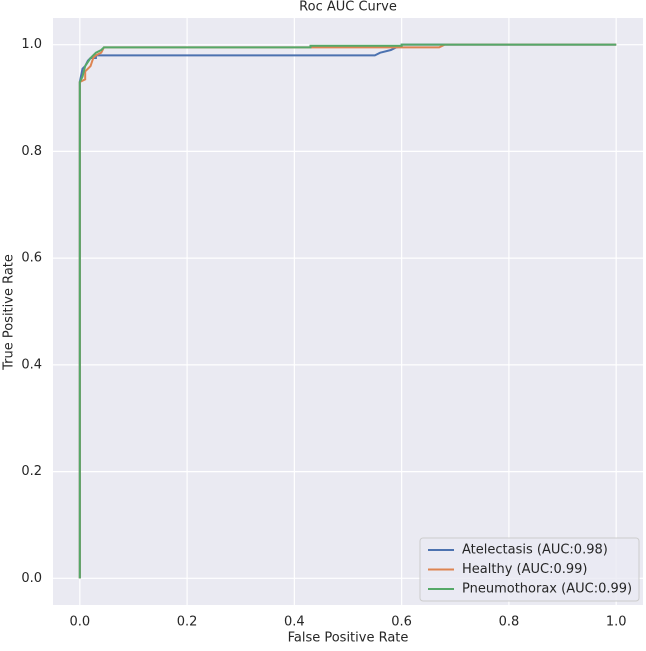 The height and width of the screenshot is (651, 646). Describe the element at coordinates (535, 550) in the screenshot. I see `legend-label: Atelectasis (AUC:0.98)` at that location.